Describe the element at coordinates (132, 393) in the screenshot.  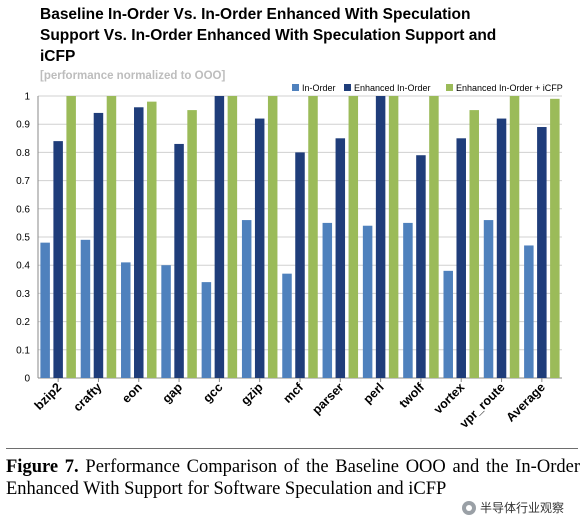
I see `x-tick-label: eon` at that location.